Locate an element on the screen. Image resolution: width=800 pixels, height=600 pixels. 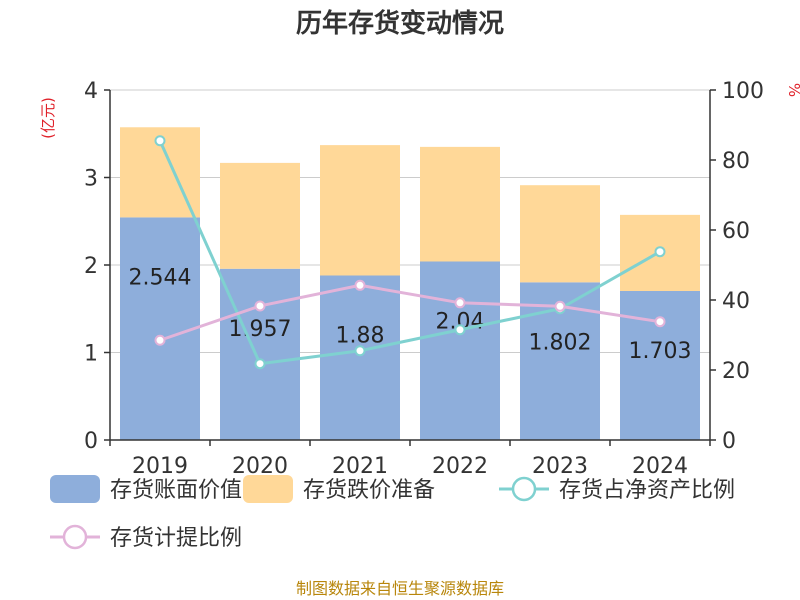
legend-book-value-swatch is located at coordinates (75, 489).